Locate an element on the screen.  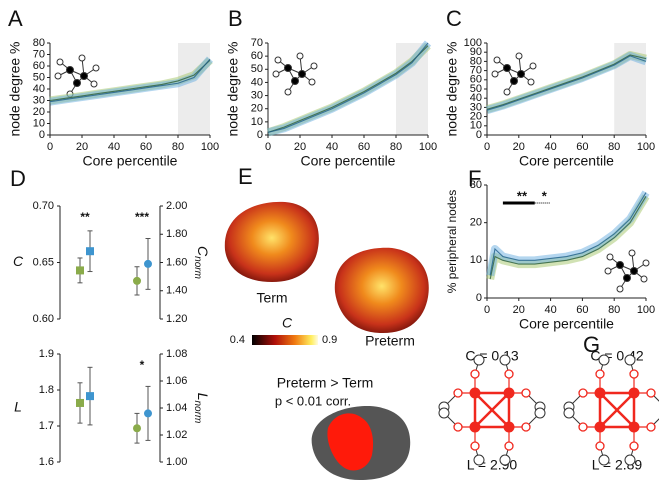
y2-tick-label: 1.00 is located at coordinates (176, 462).